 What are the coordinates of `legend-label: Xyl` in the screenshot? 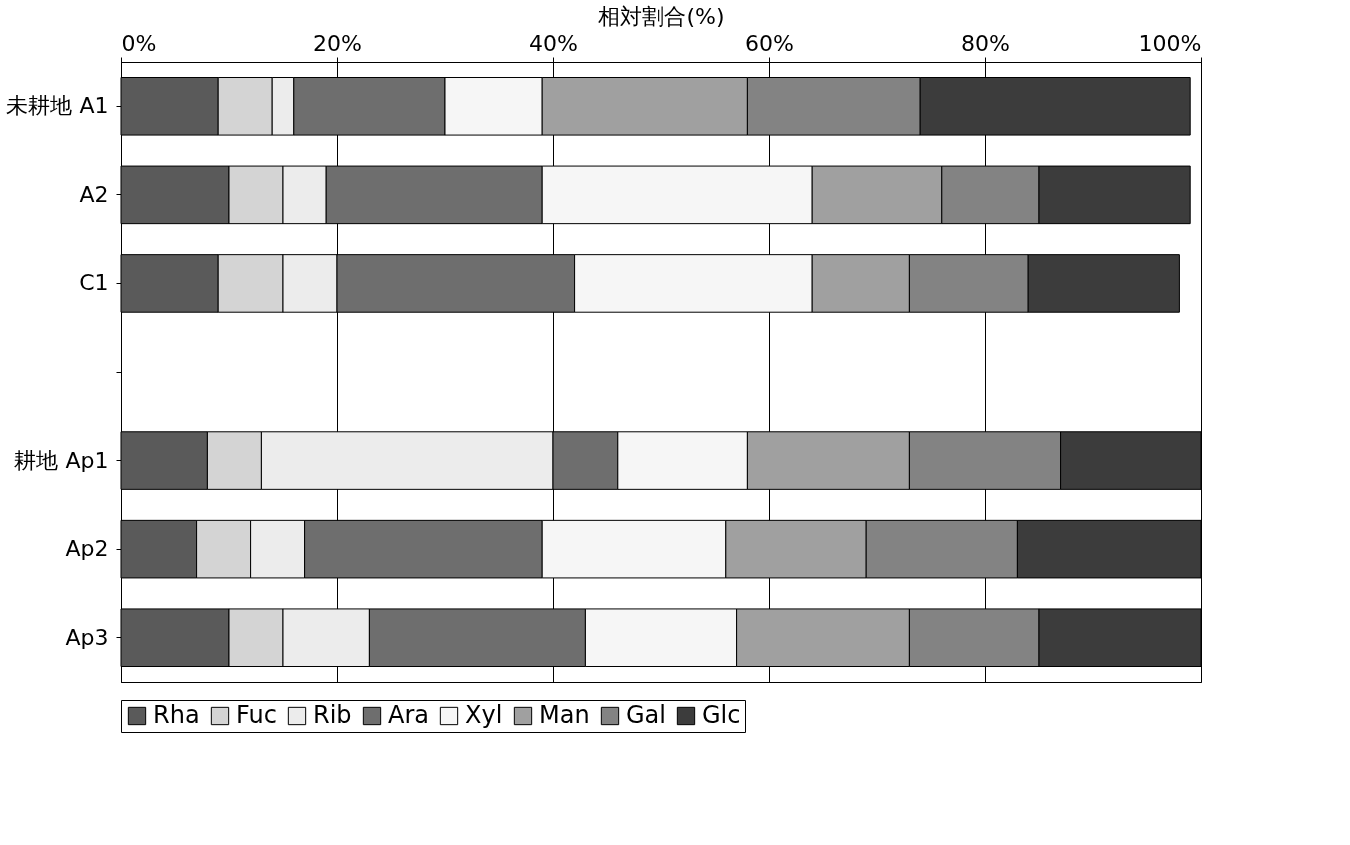 It's located at (484, 715).